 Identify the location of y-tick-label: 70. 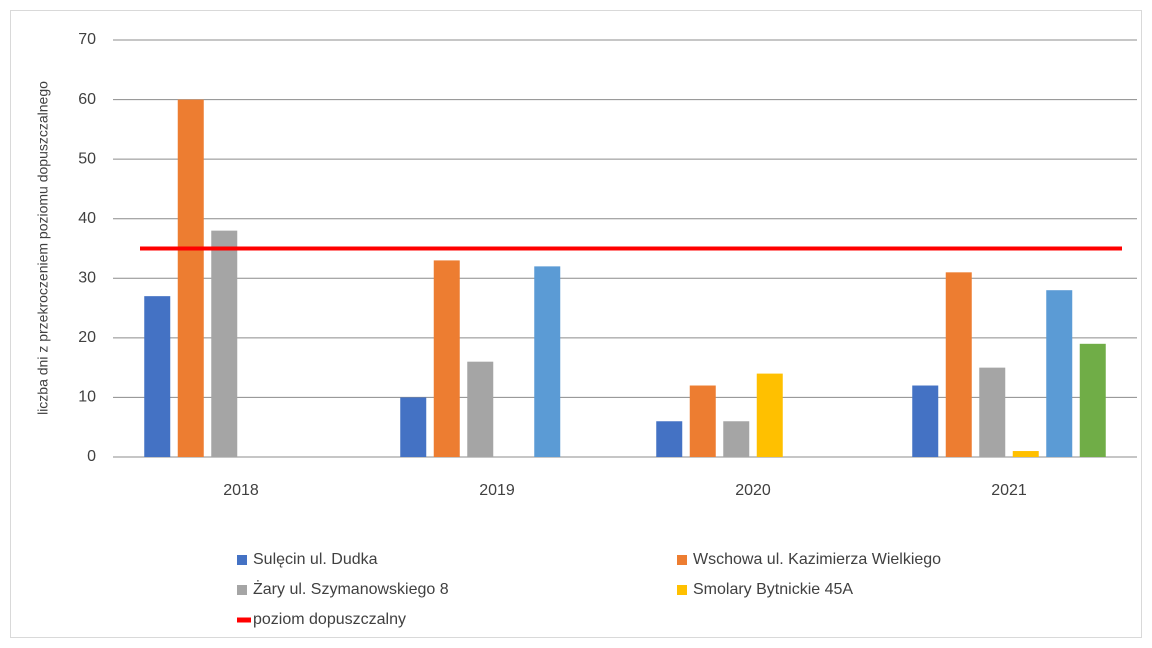
(87, 39).